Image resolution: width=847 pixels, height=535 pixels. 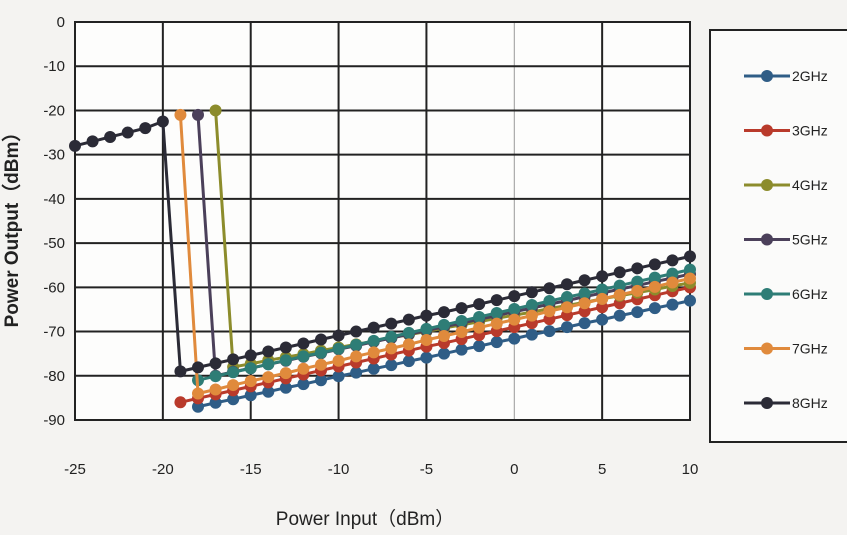 I want to click on legend-label: 7GHz, so click(x=810, y=349).